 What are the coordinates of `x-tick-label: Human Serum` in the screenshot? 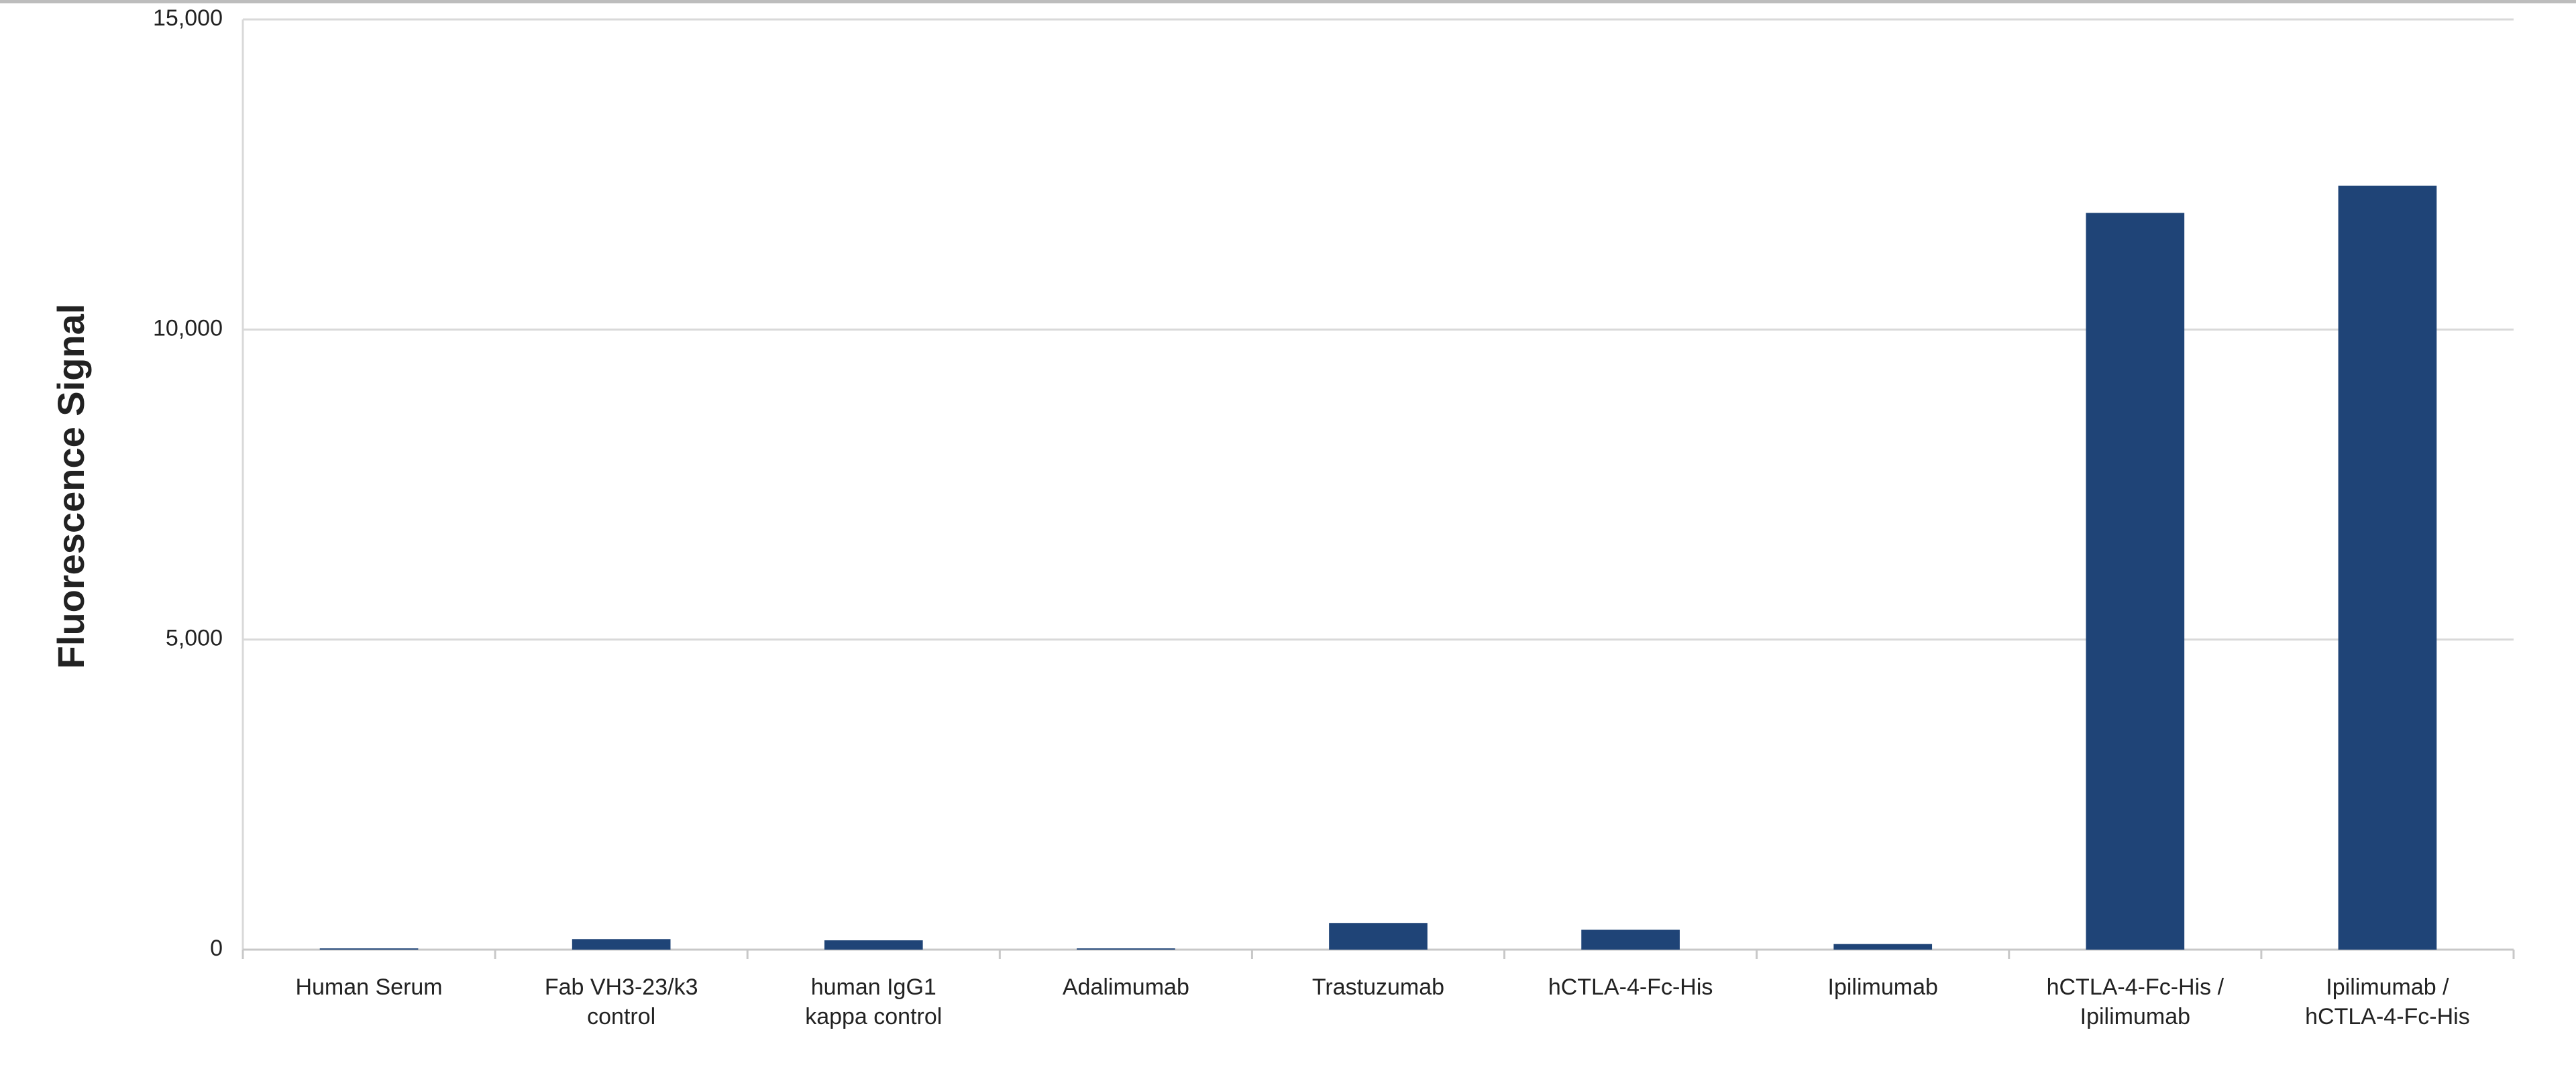 It's located at (369, 987).